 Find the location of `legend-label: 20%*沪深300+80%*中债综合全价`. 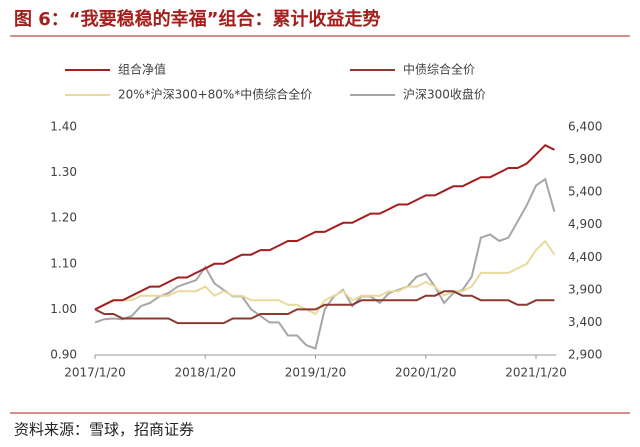

legend-label: 20%*沪深300+80%*中债综合全价 is located at coordinates (215, 94).